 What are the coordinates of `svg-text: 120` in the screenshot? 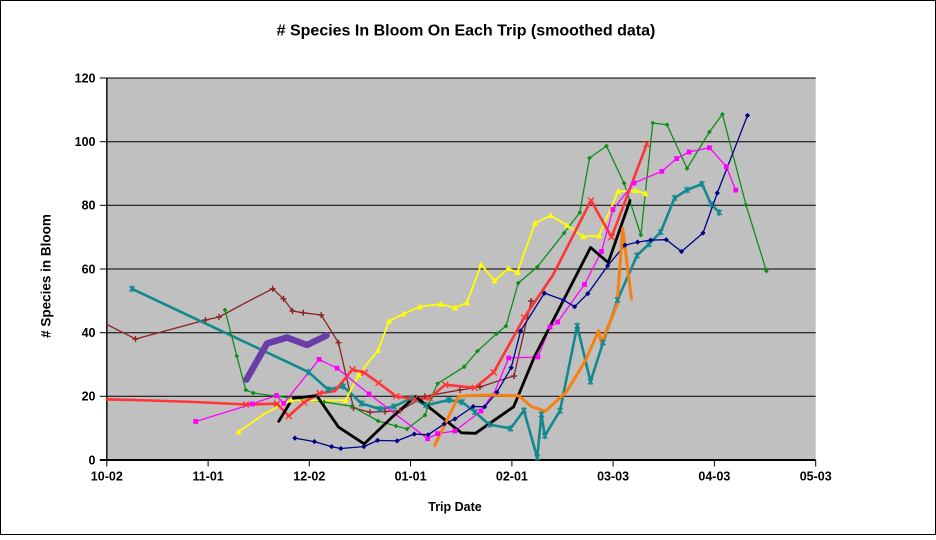 It's located at (85, 78).